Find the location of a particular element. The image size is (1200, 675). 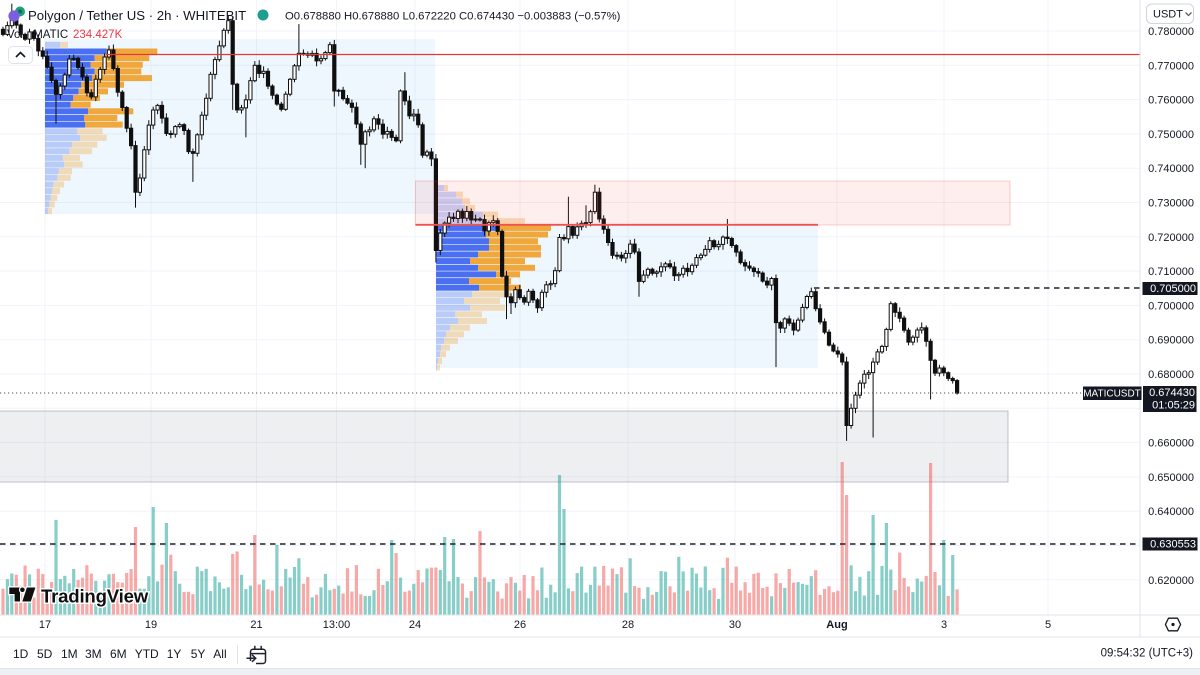

svg-text: 5Y is located at coordinates (198, 654).